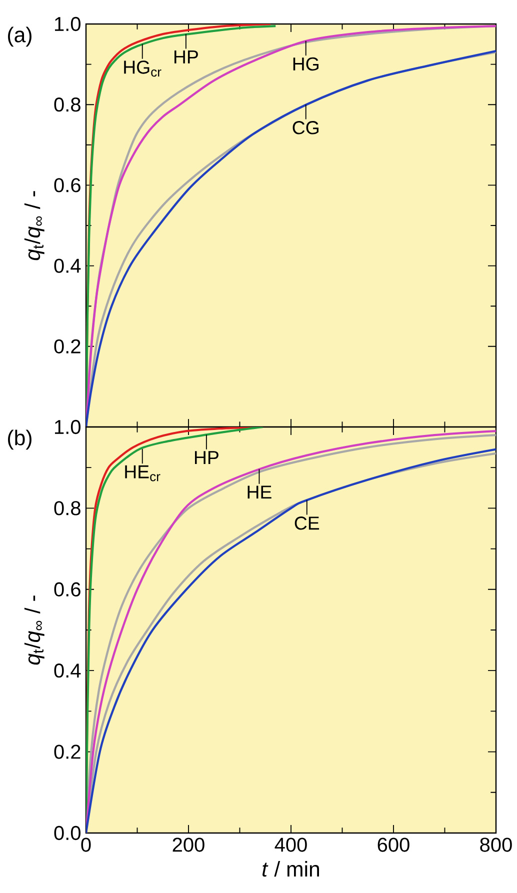 This screenshot has width=517, height=893. What do you see at coordinates (260, 492) in the screenshot?
I see `annotation: HE` at bounding box center [260, 492].